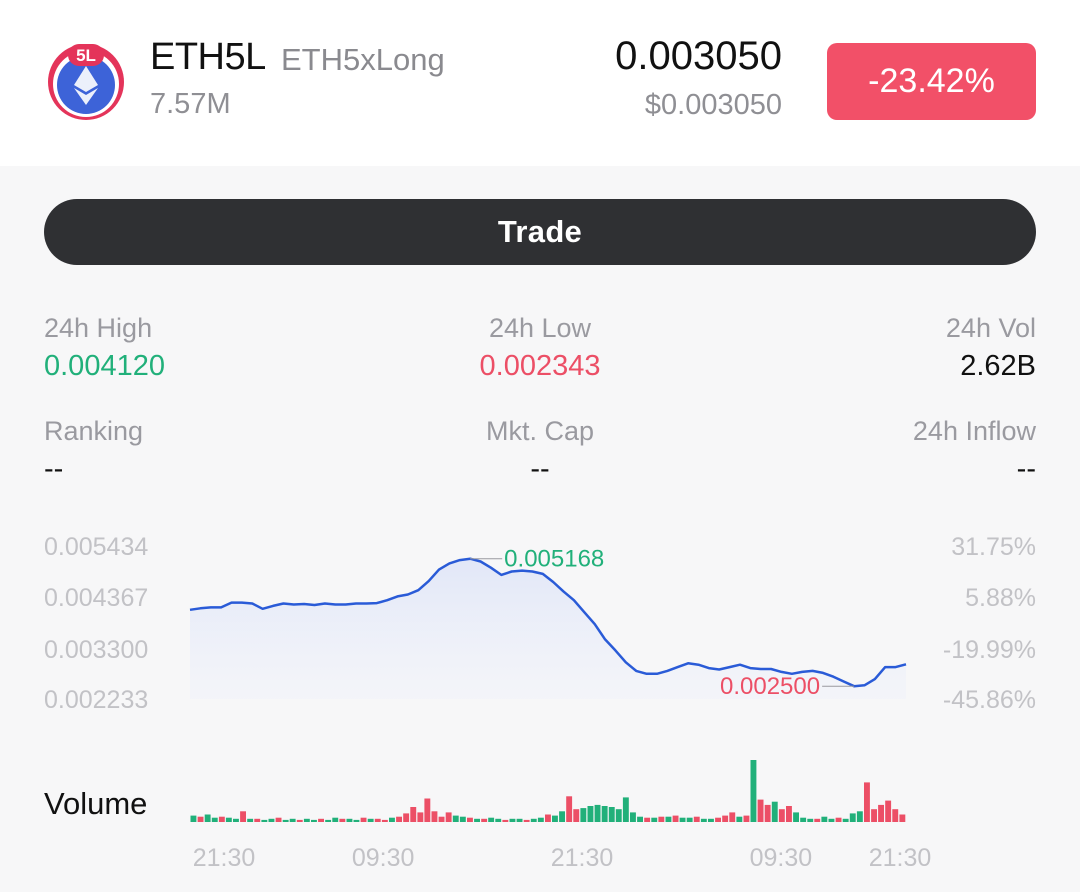 The image size is (1080, 892). What do you see at coordinates (698, 56) in the screenshot?
I see `current-price: 0.003050` at bounding box center [698, 56].